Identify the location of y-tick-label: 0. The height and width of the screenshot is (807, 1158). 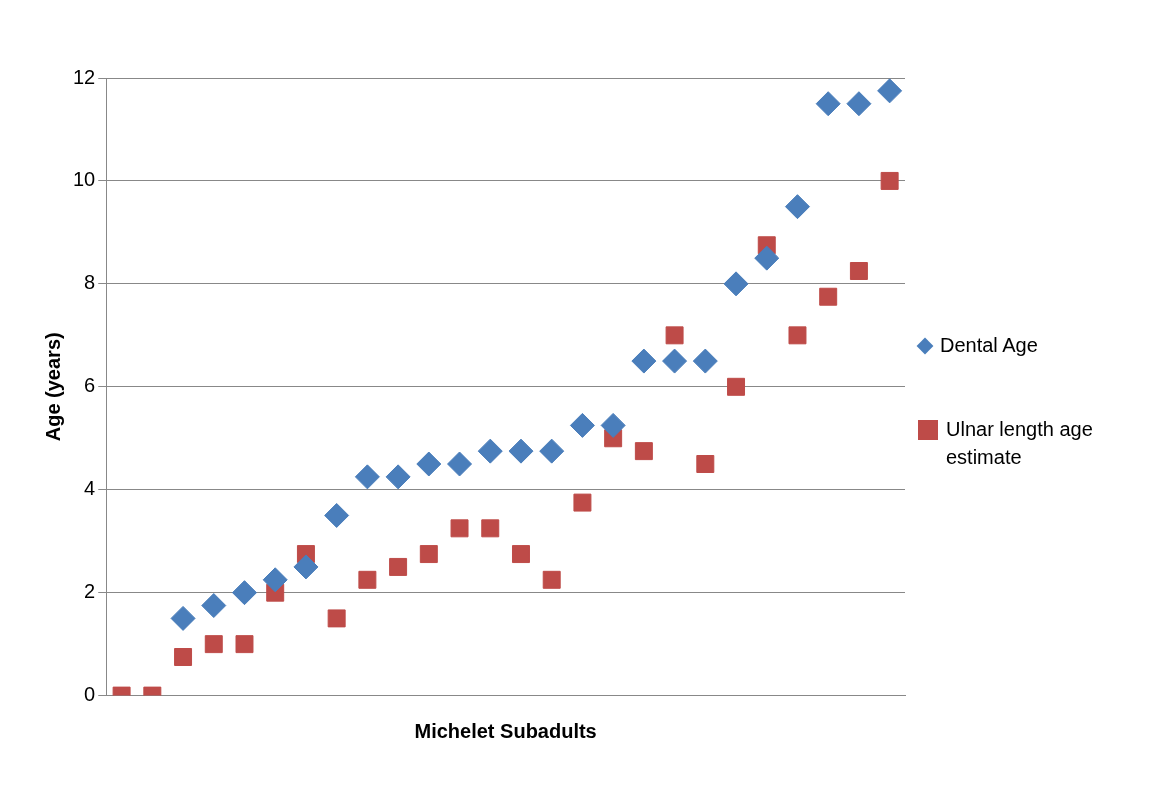
(90, 694).